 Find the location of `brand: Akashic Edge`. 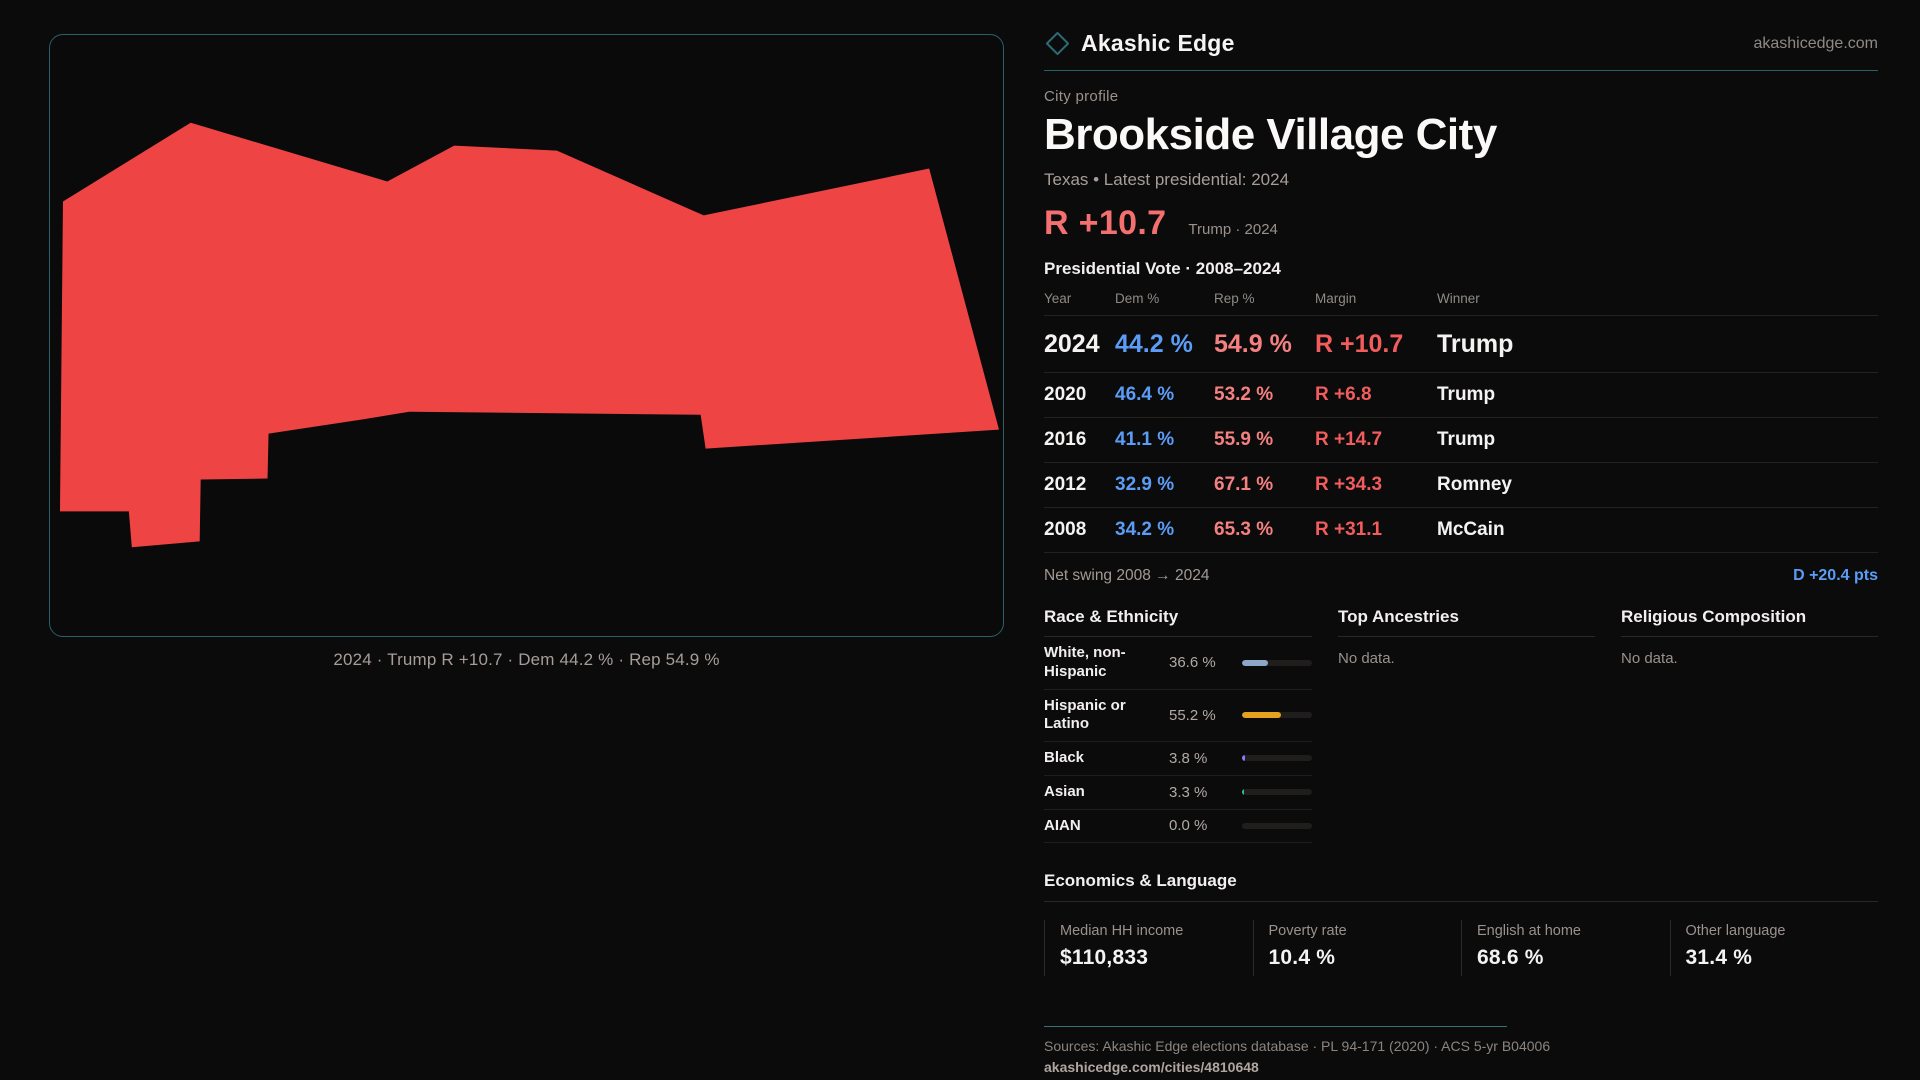

brand: Akashic Edge is located at coordinates (1139, 43).